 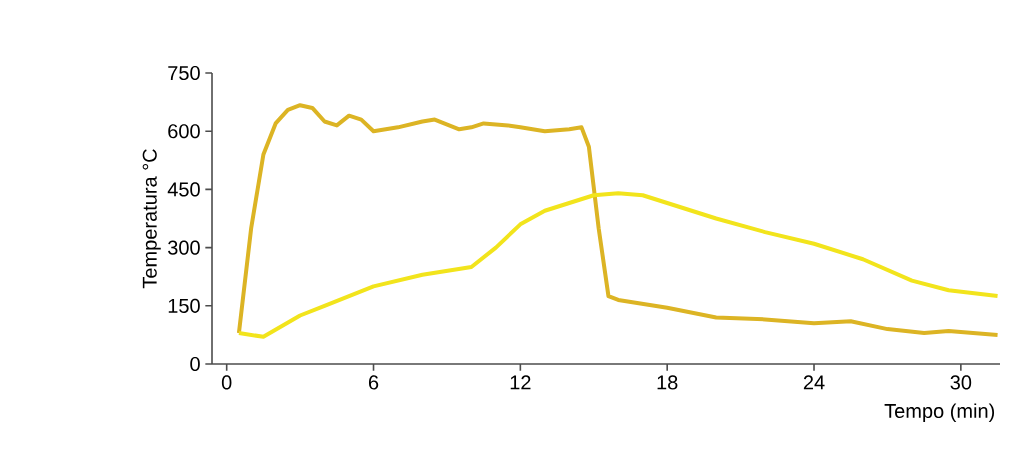 What do you see at coordinates (151, 219) in the screenshot?
I see `y-axis-title: Temperatura °C` at bounding box center [151, 219].